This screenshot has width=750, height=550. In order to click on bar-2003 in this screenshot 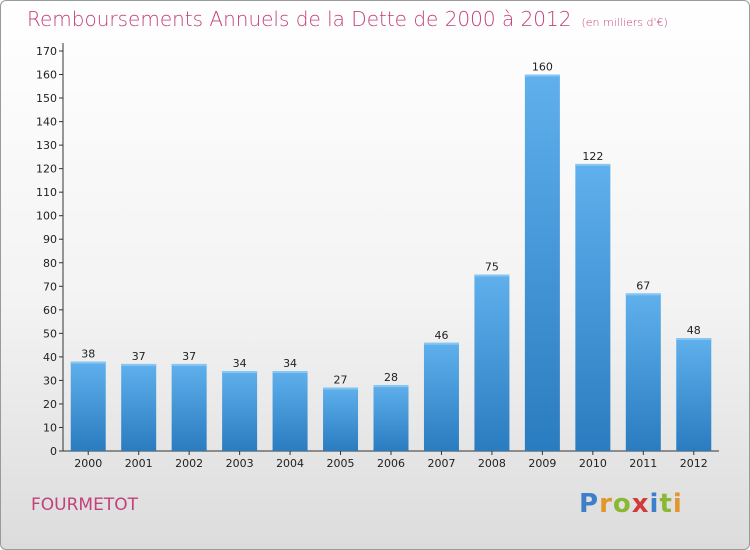, I will do `click(240, 411)`.